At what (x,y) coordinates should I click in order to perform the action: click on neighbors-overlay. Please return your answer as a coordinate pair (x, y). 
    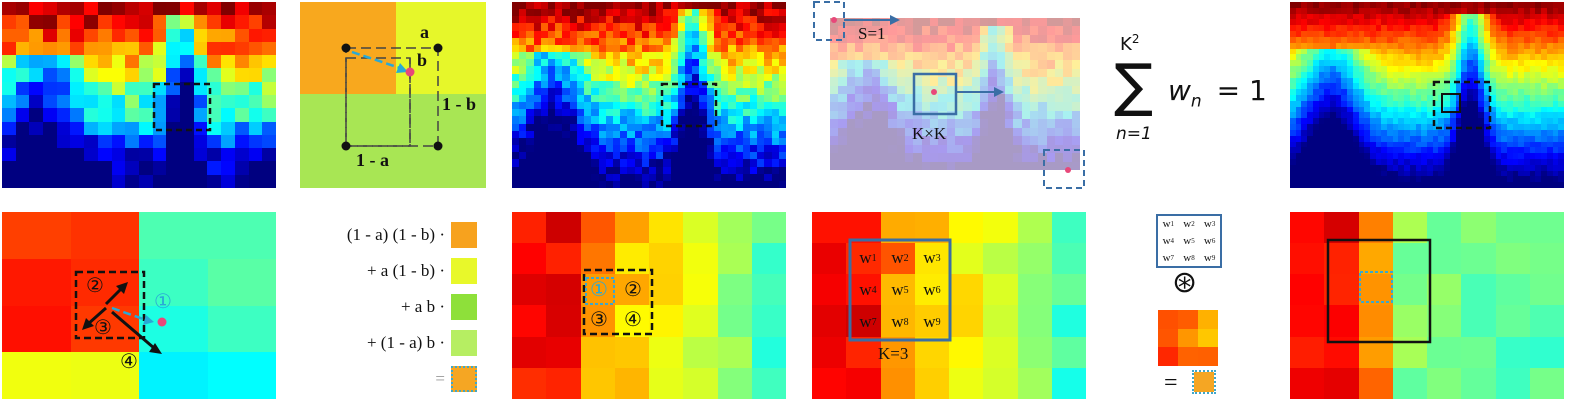
    Looking at the image, I should click on (618, 302).